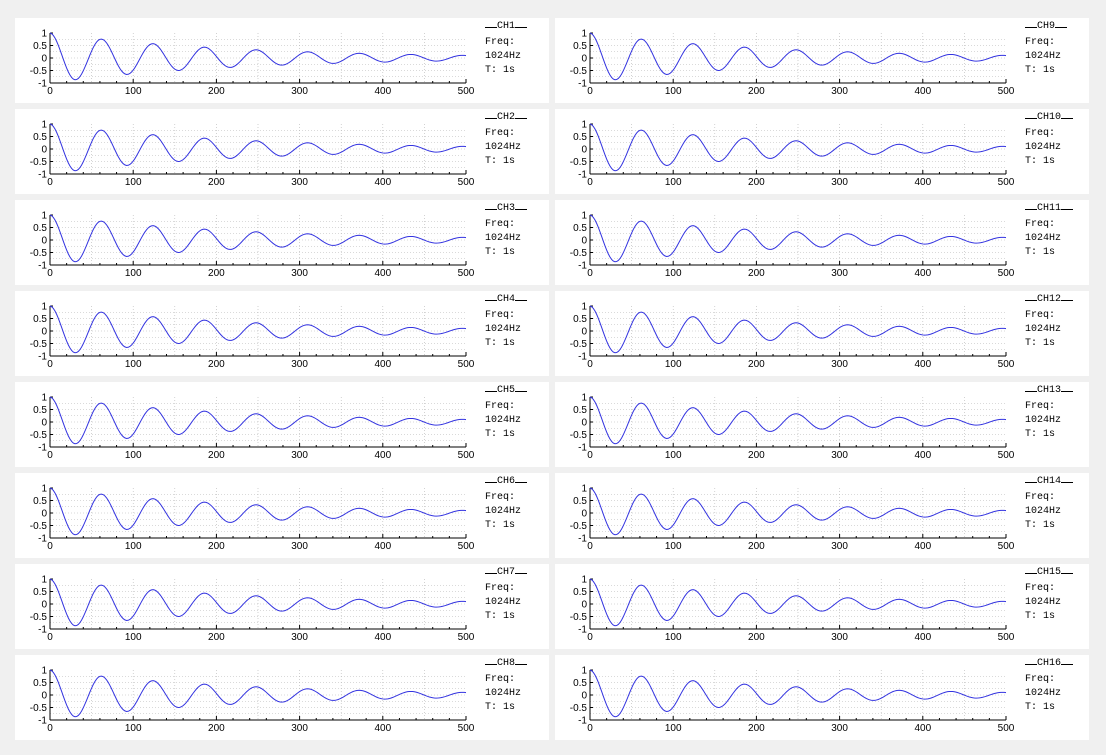  What do you see at coordinates (1055, 504) in the screenshot?
I see `channel-legend: CH14 Freq: 1024Hz T: 1s` at bounding box center [1055, 504].